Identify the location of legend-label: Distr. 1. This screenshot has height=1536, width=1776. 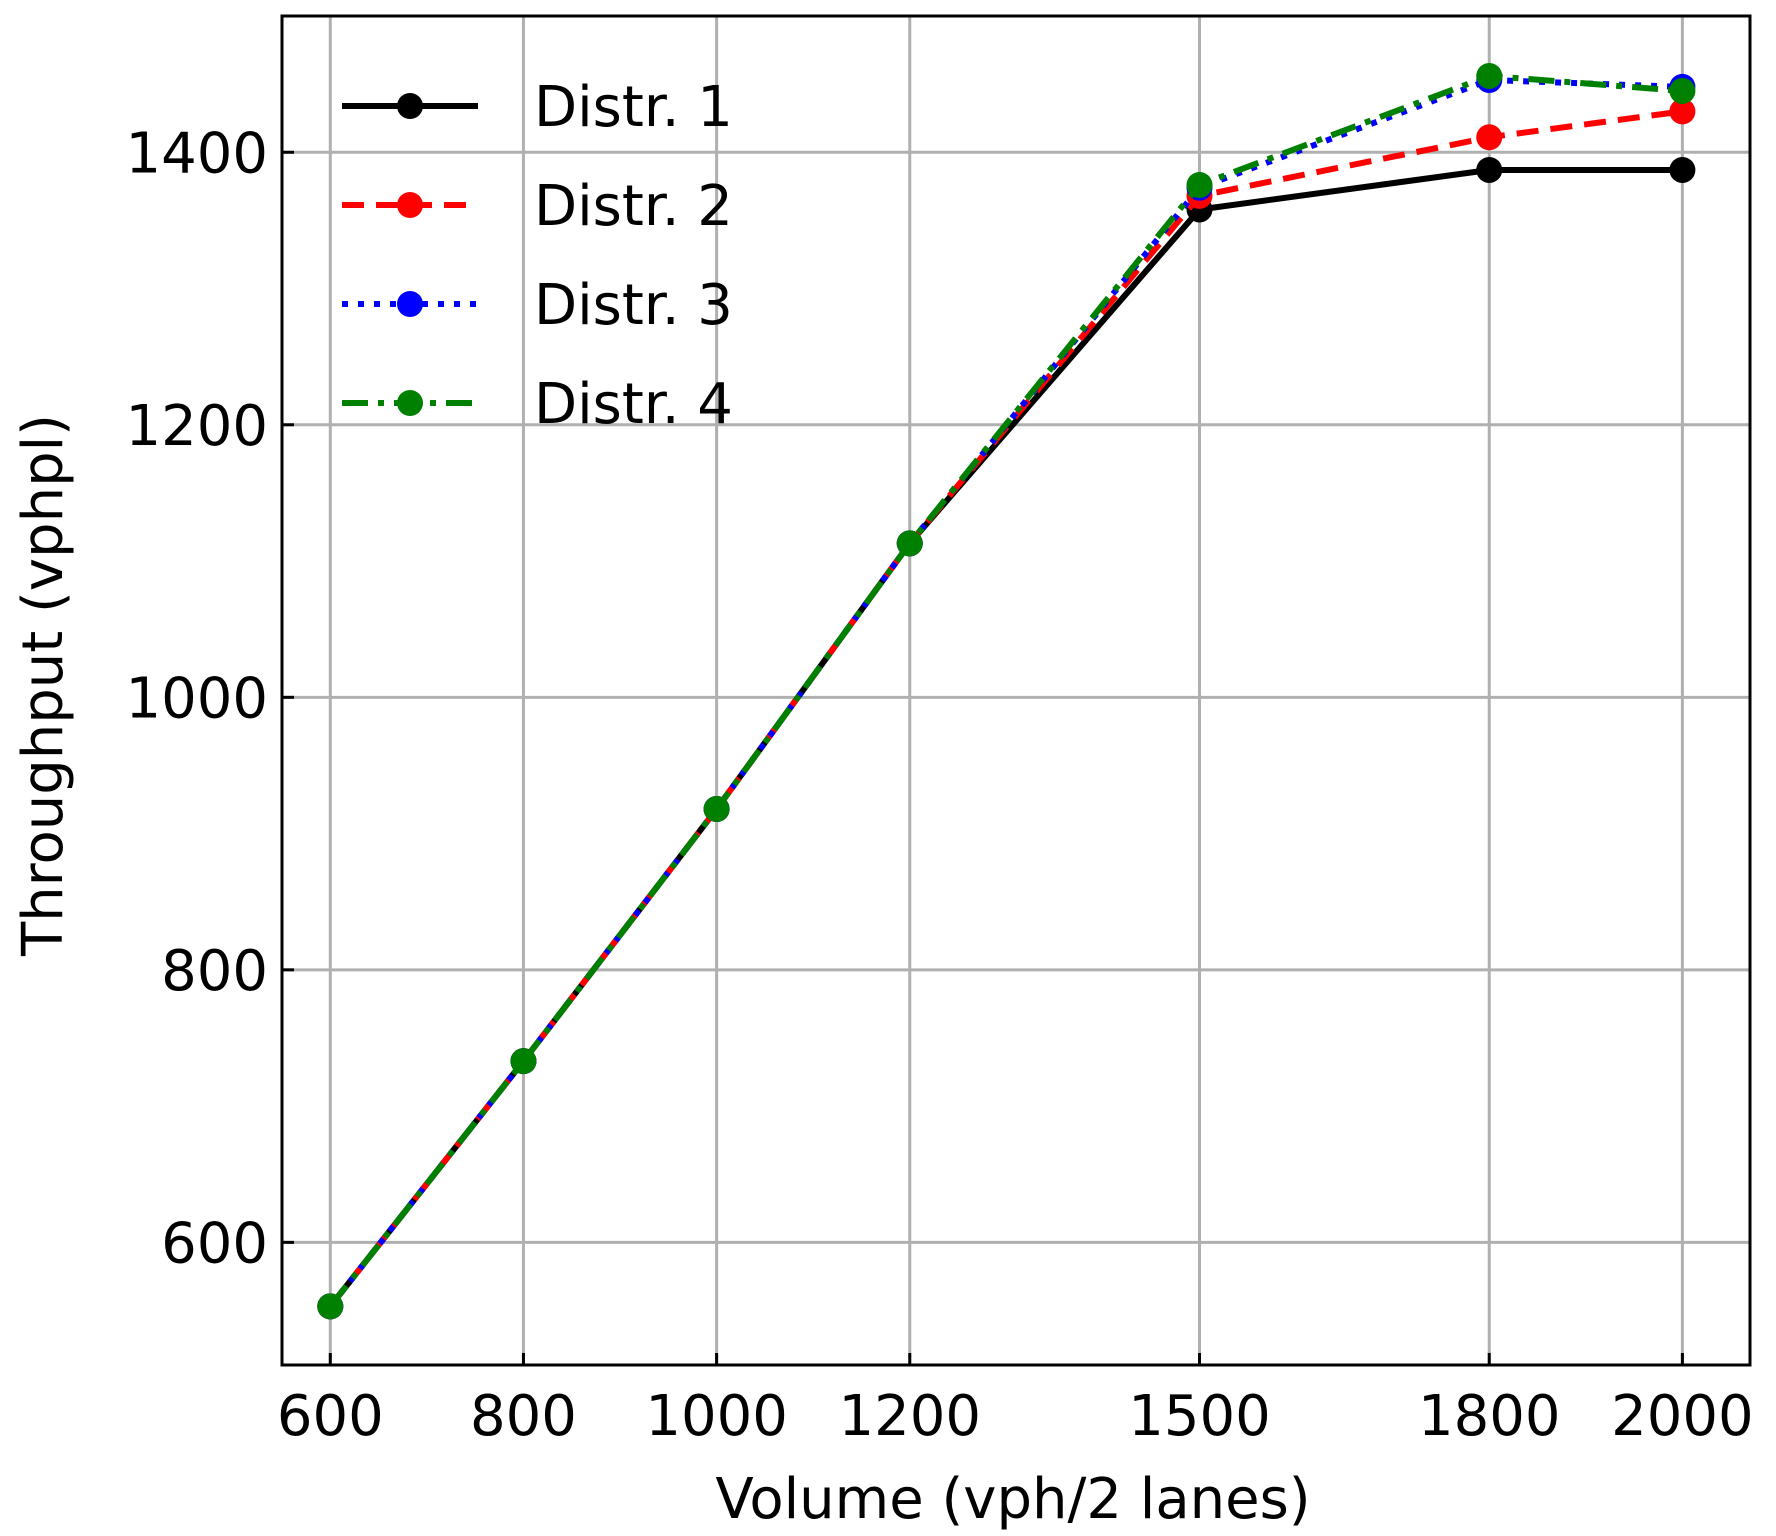
(633, 107).